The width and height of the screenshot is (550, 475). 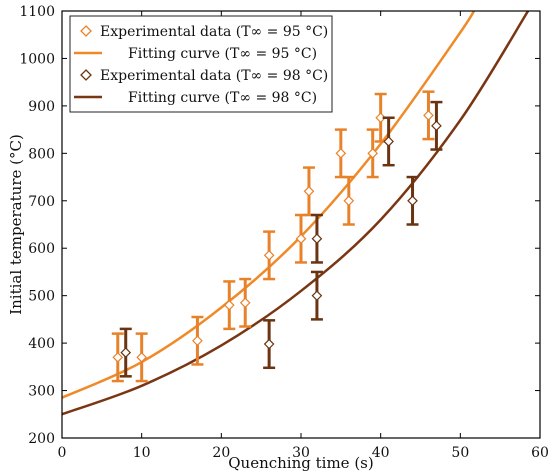 What do you see at coordinates (221, 453) in the screenshot?
I see `x-tick-label: 20` at bounding box center [221, 453].